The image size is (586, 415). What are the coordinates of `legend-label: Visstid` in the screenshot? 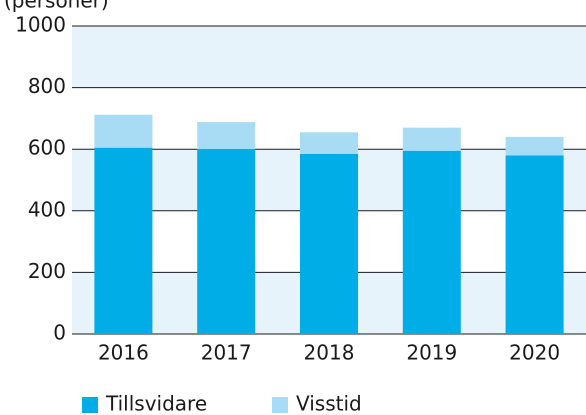 It's located at (329, 403).